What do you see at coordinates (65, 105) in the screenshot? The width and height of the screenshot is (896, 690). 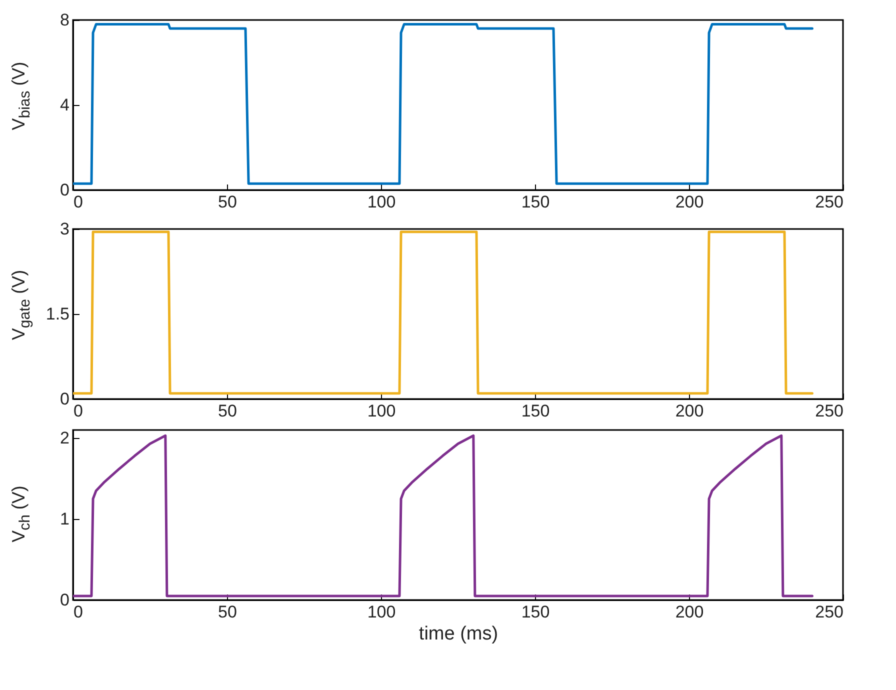 I see `y-tick-label: 4` at bounding box center [65, 105].